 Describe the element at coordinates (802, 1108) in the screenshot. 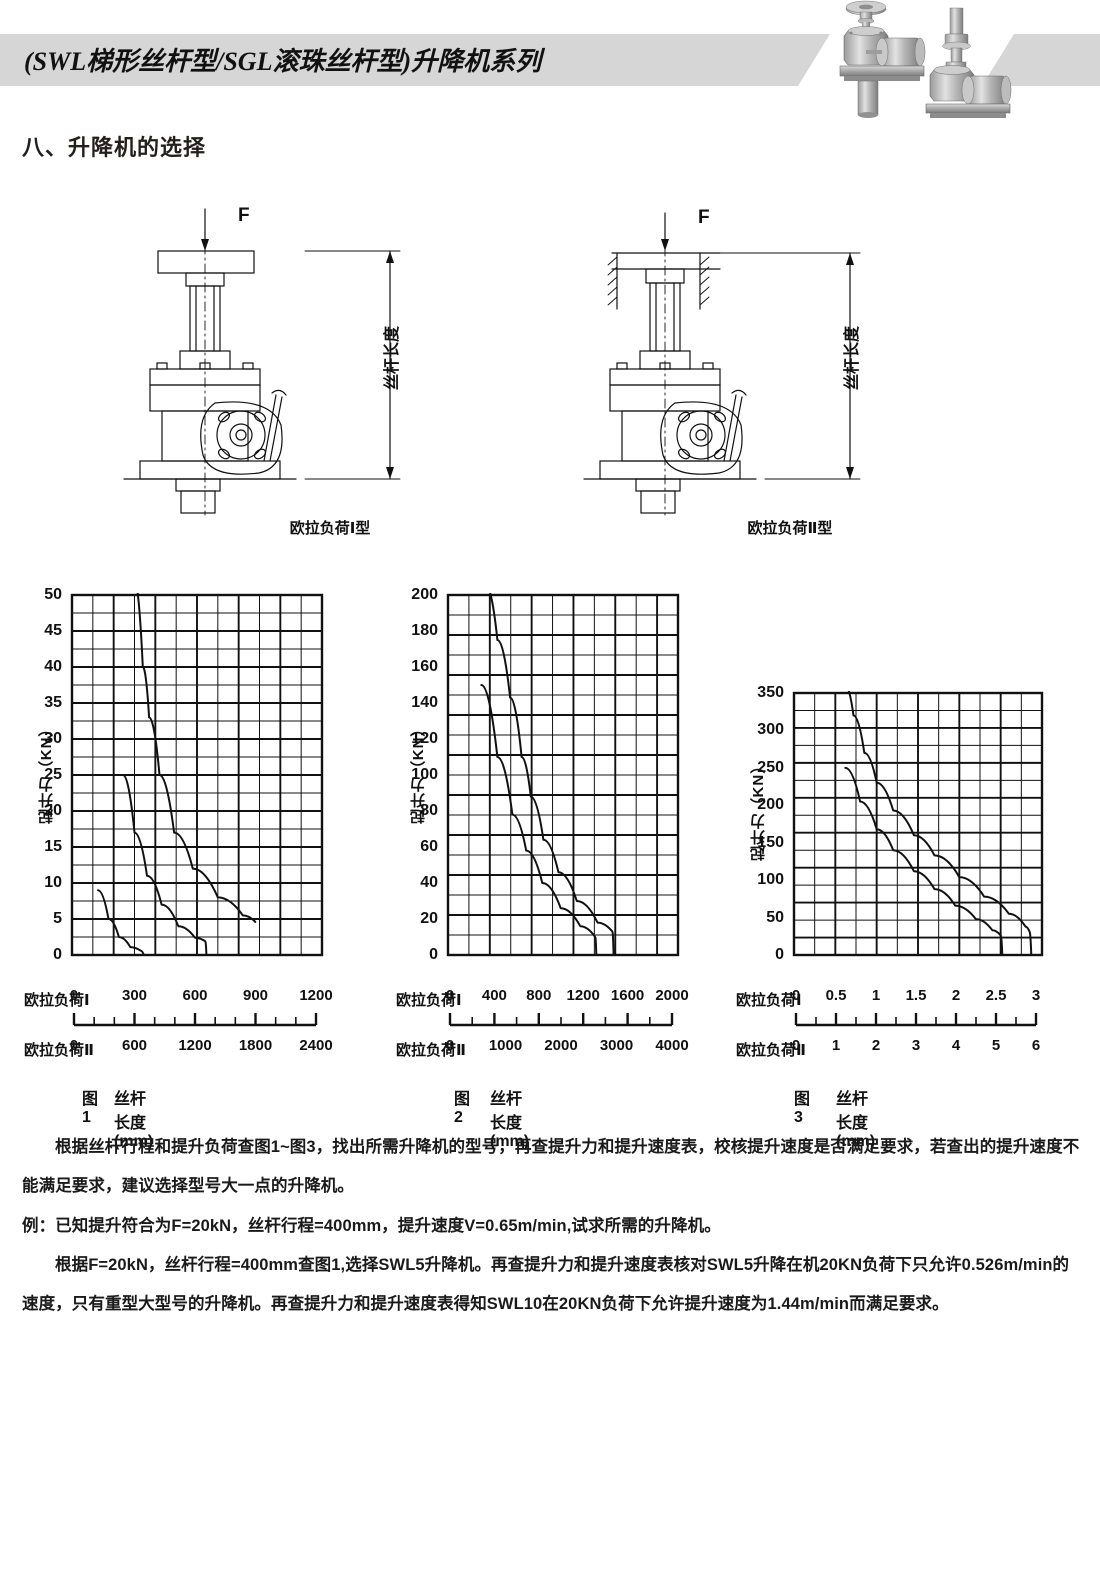

I see `chart-figure-number: 图3` at that location.